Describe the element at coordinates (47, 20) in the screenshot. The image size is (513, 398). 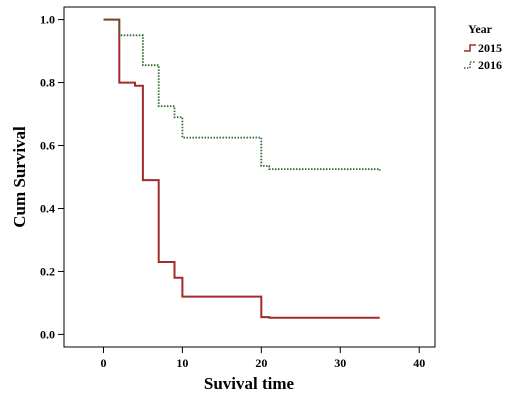
I see `y-tick-label: 1.0` at that location.